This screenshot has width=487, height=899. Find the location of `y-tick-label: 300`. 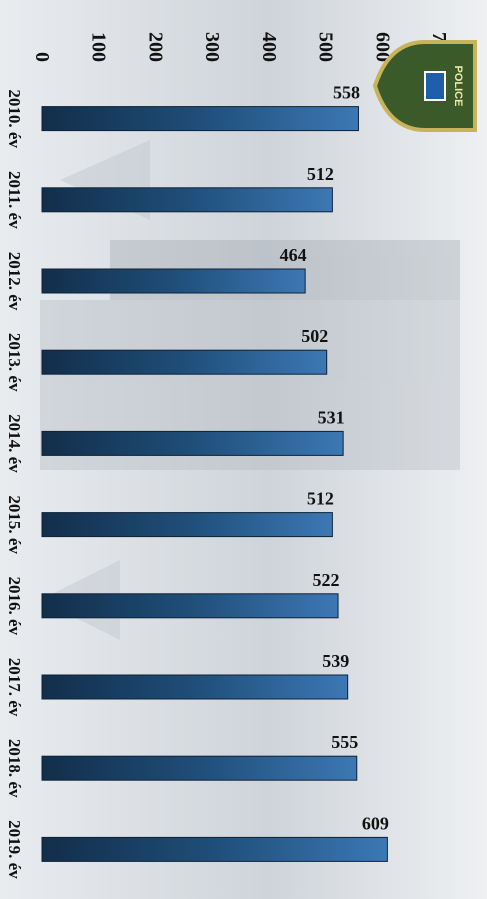

y-tick-label: 300 is located at coordinates (212, 47).